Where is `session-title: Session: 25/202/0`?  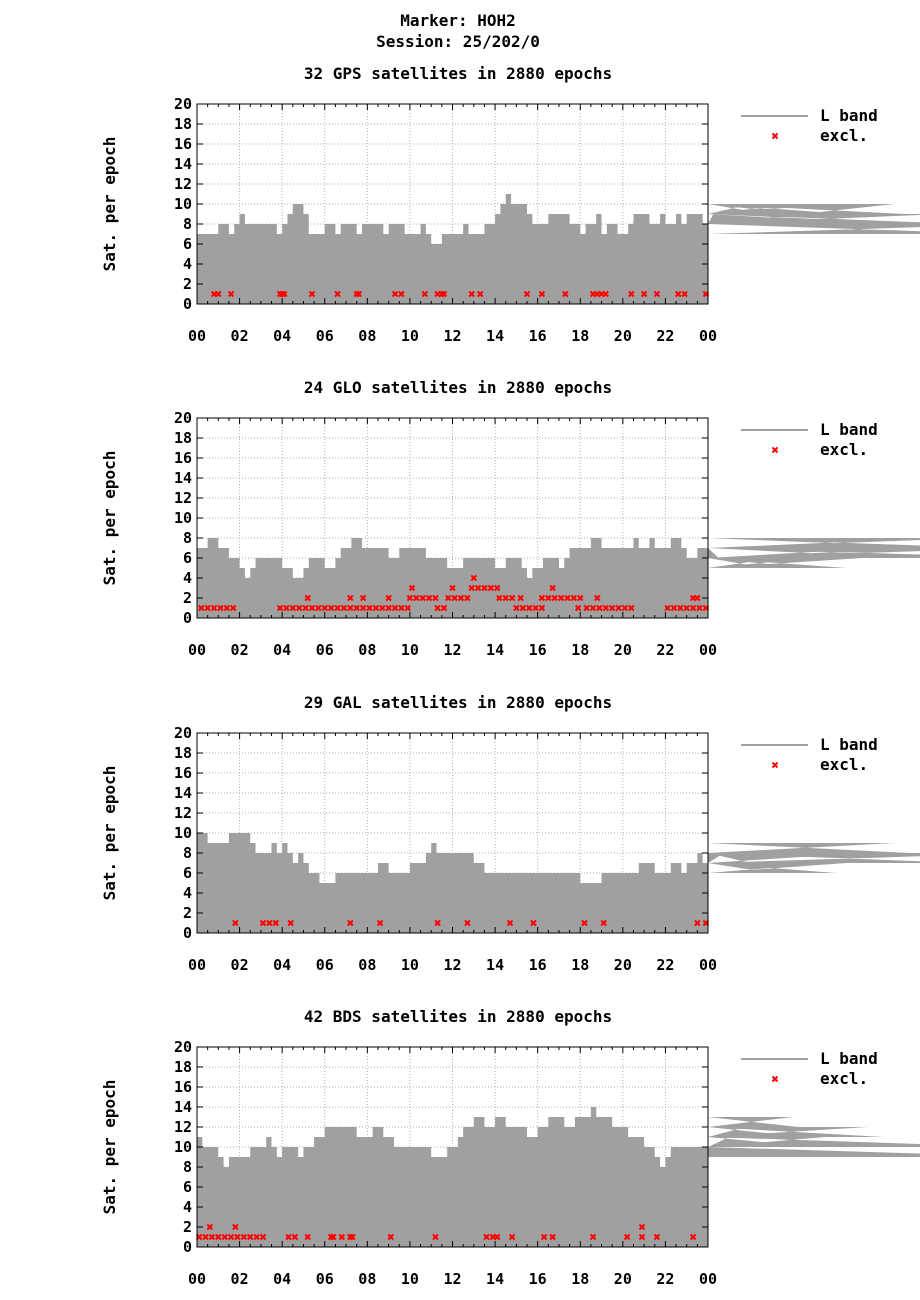 session-title: Session: 25/202/0 is located at coordinates (458, 41).